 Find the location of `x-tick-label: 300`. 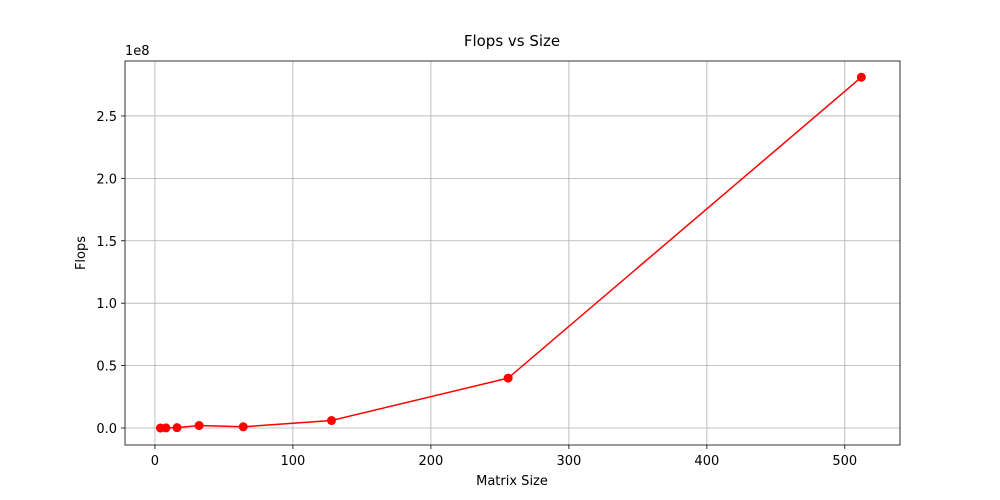

x-tick-label: 300 is located at coordinates (568, 461).